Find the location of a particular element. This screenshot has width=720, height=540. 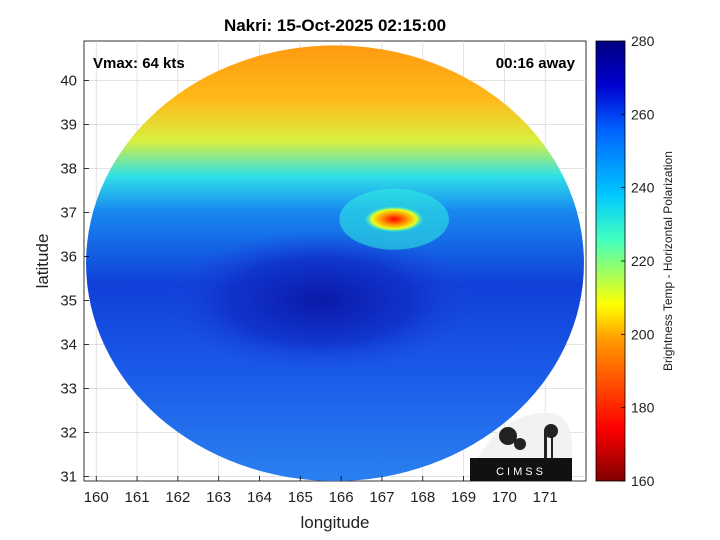

warm-ocean-core is located at coordinates (321, 300).